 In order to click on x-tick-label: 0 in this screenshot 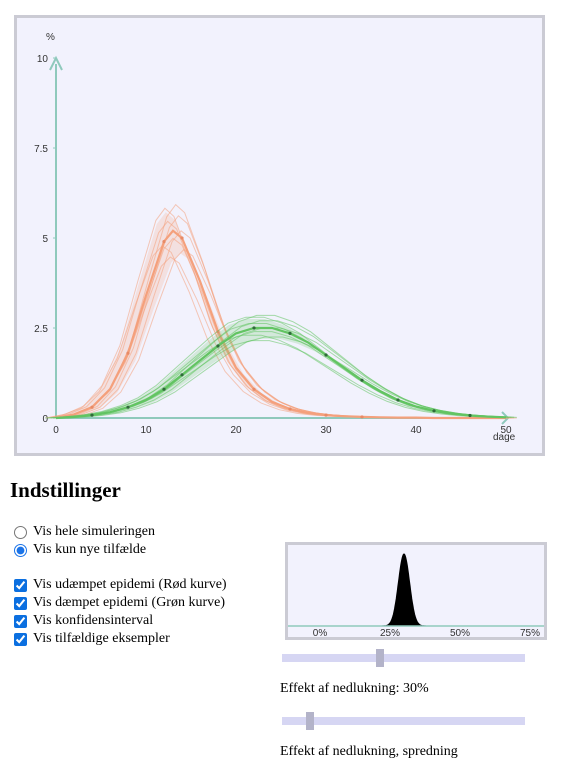, I will do `click(56, 430)`.